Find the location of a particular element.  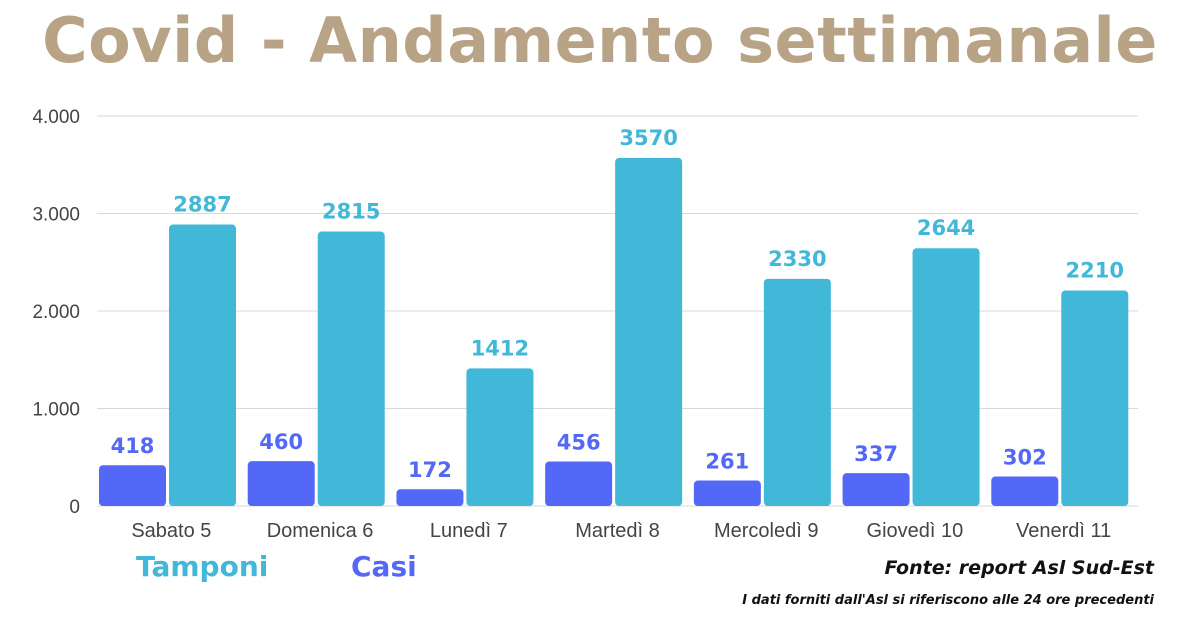

x-tick-label: Domenica 6 is located at coordinates (320, 531).